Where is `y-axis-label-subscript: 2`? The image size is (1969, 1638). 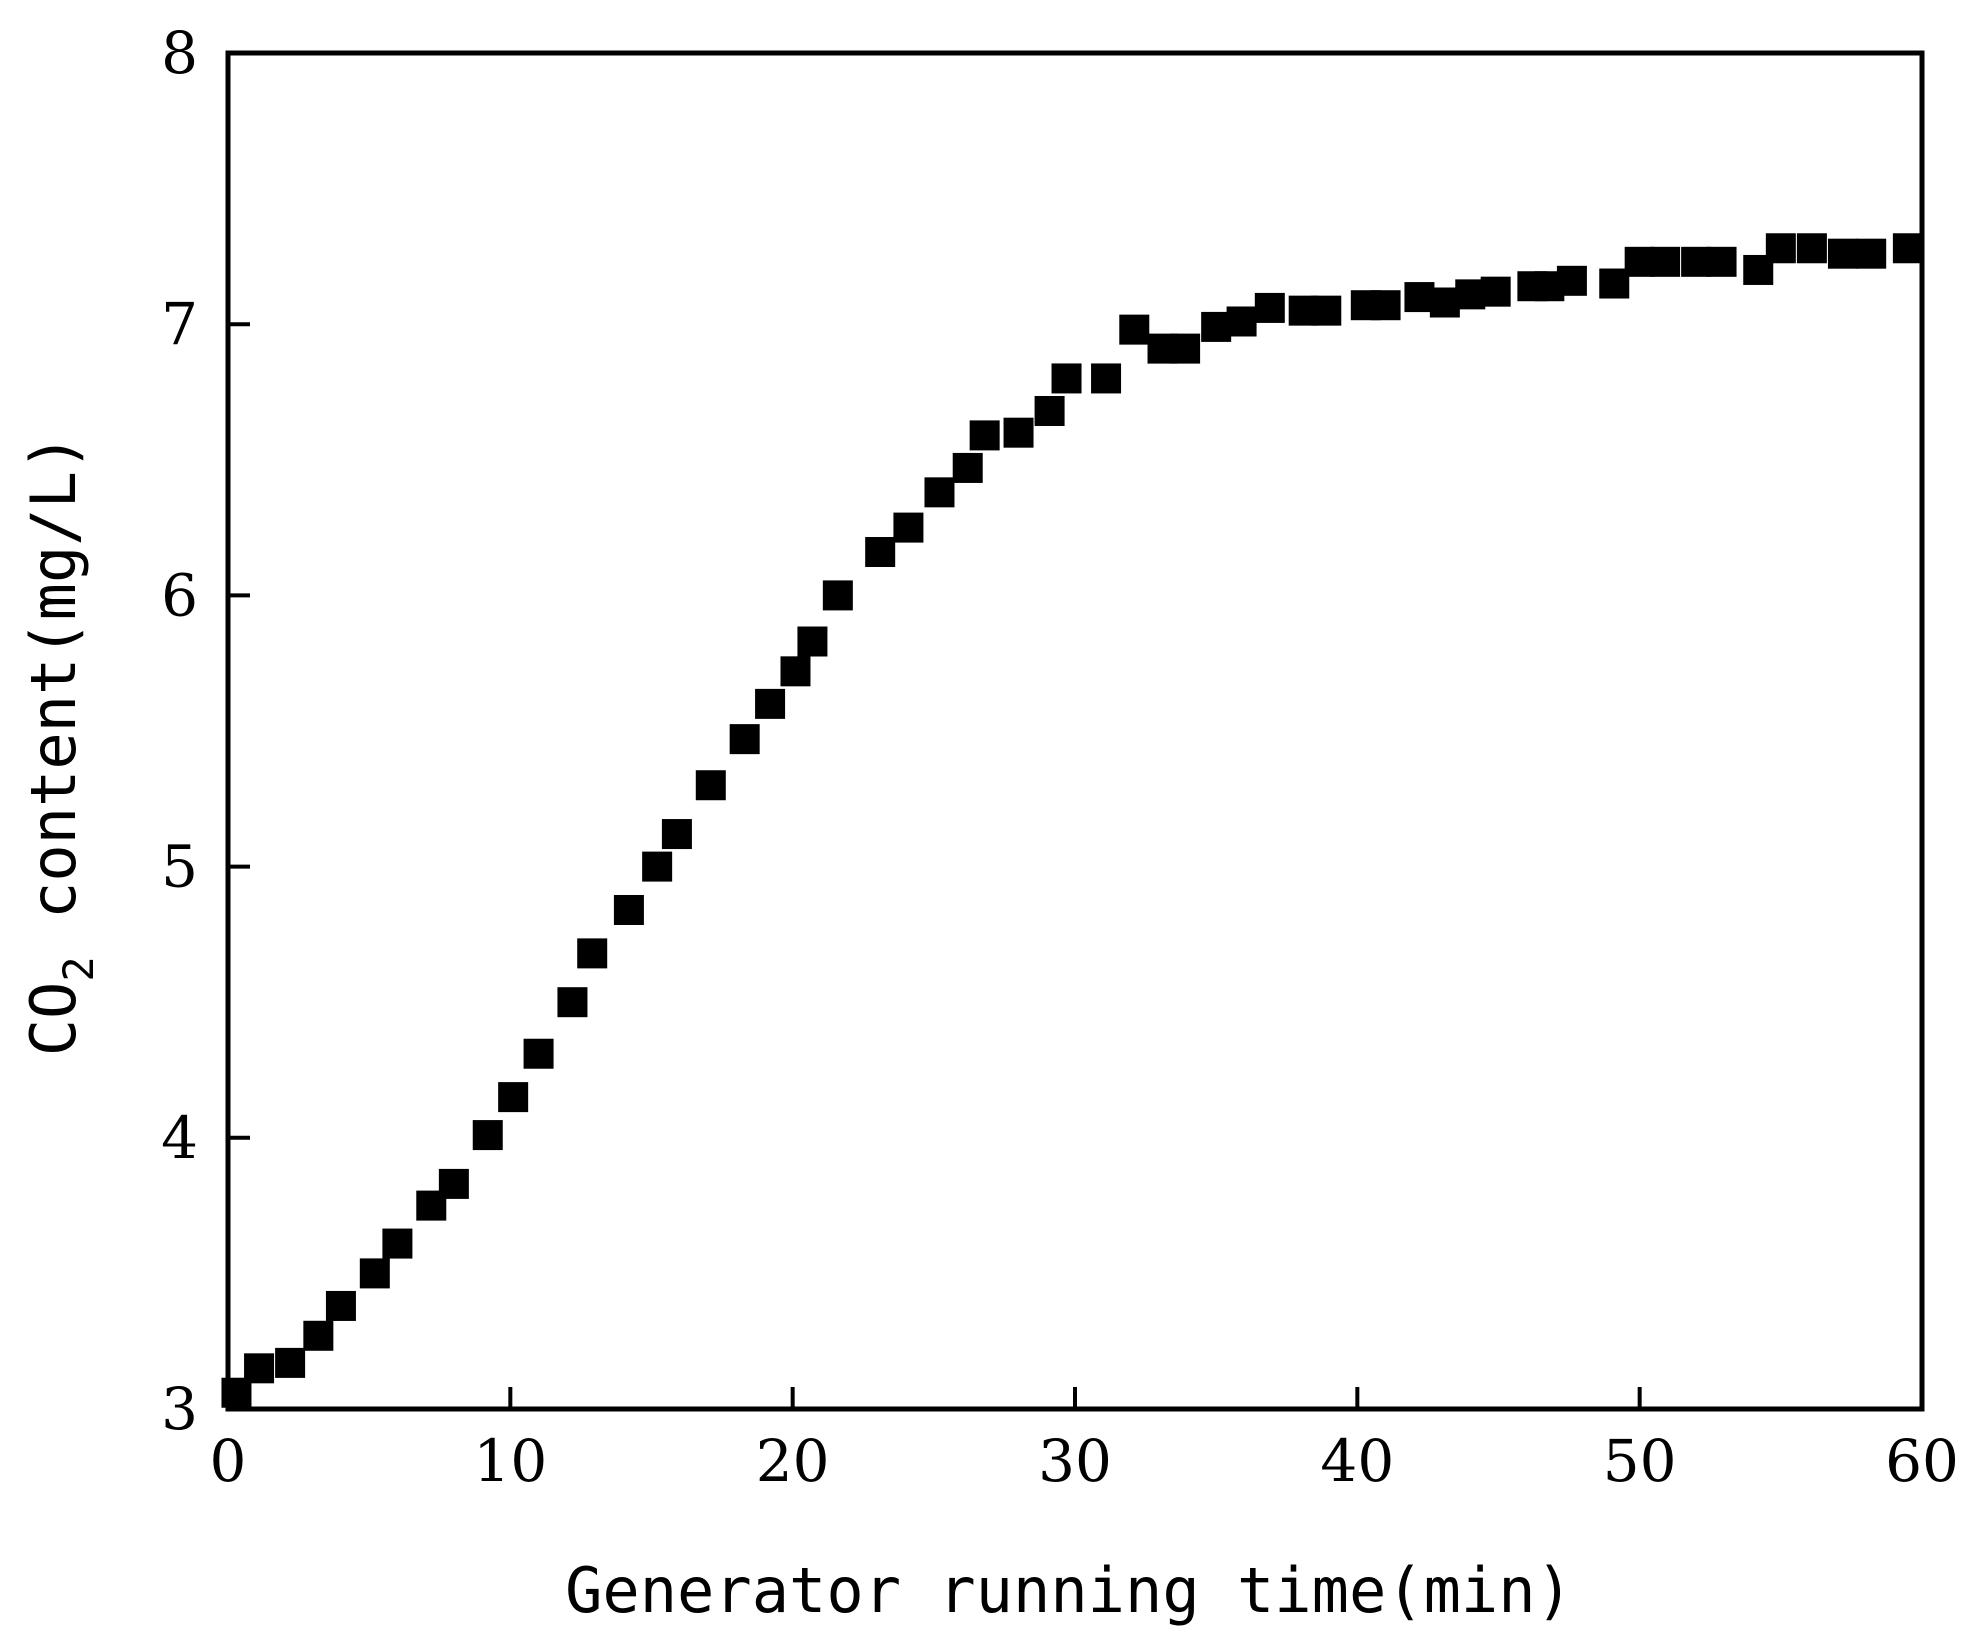 y-axis-label-subscript: 2 is located at coordinates (78, 968).